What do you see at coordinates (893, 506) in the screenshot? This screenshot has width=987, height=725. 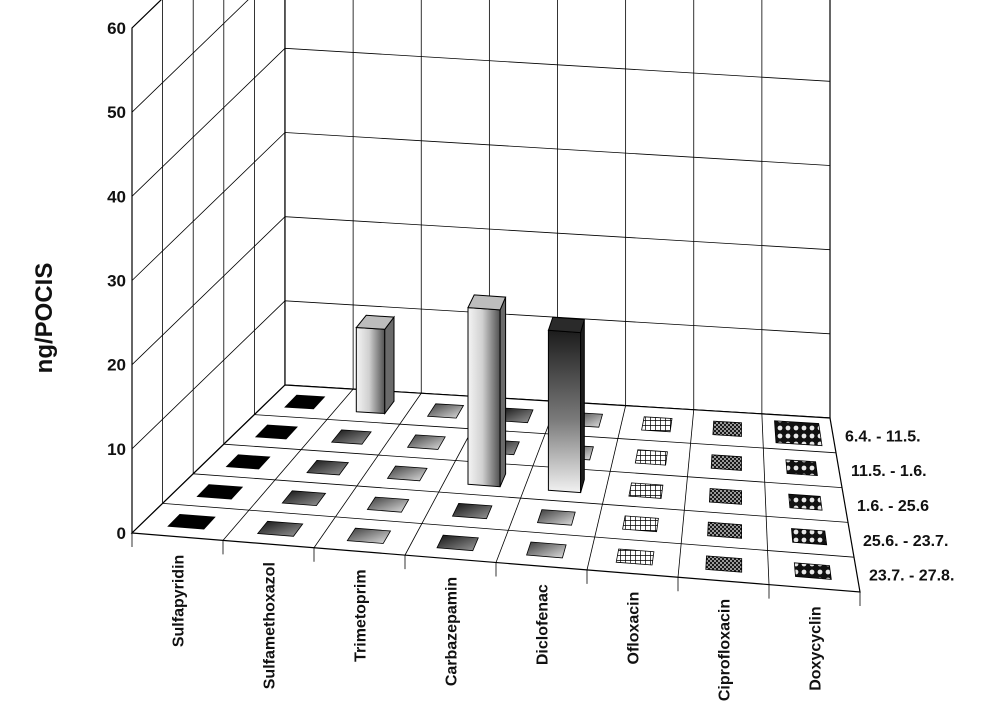 I see `series-label: 1.6. - 25.6` at bounding box center [893, 506].